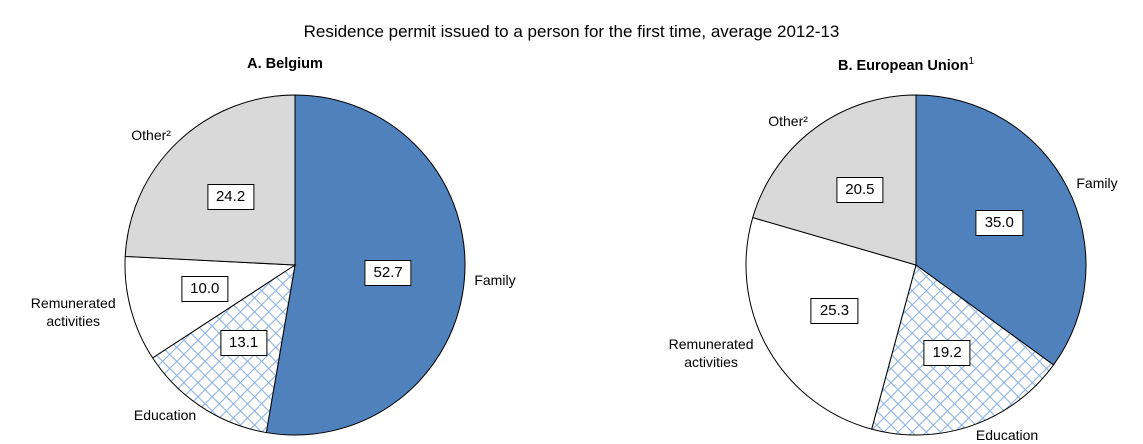  I want to click on title-note: 1, so click(971, 61).